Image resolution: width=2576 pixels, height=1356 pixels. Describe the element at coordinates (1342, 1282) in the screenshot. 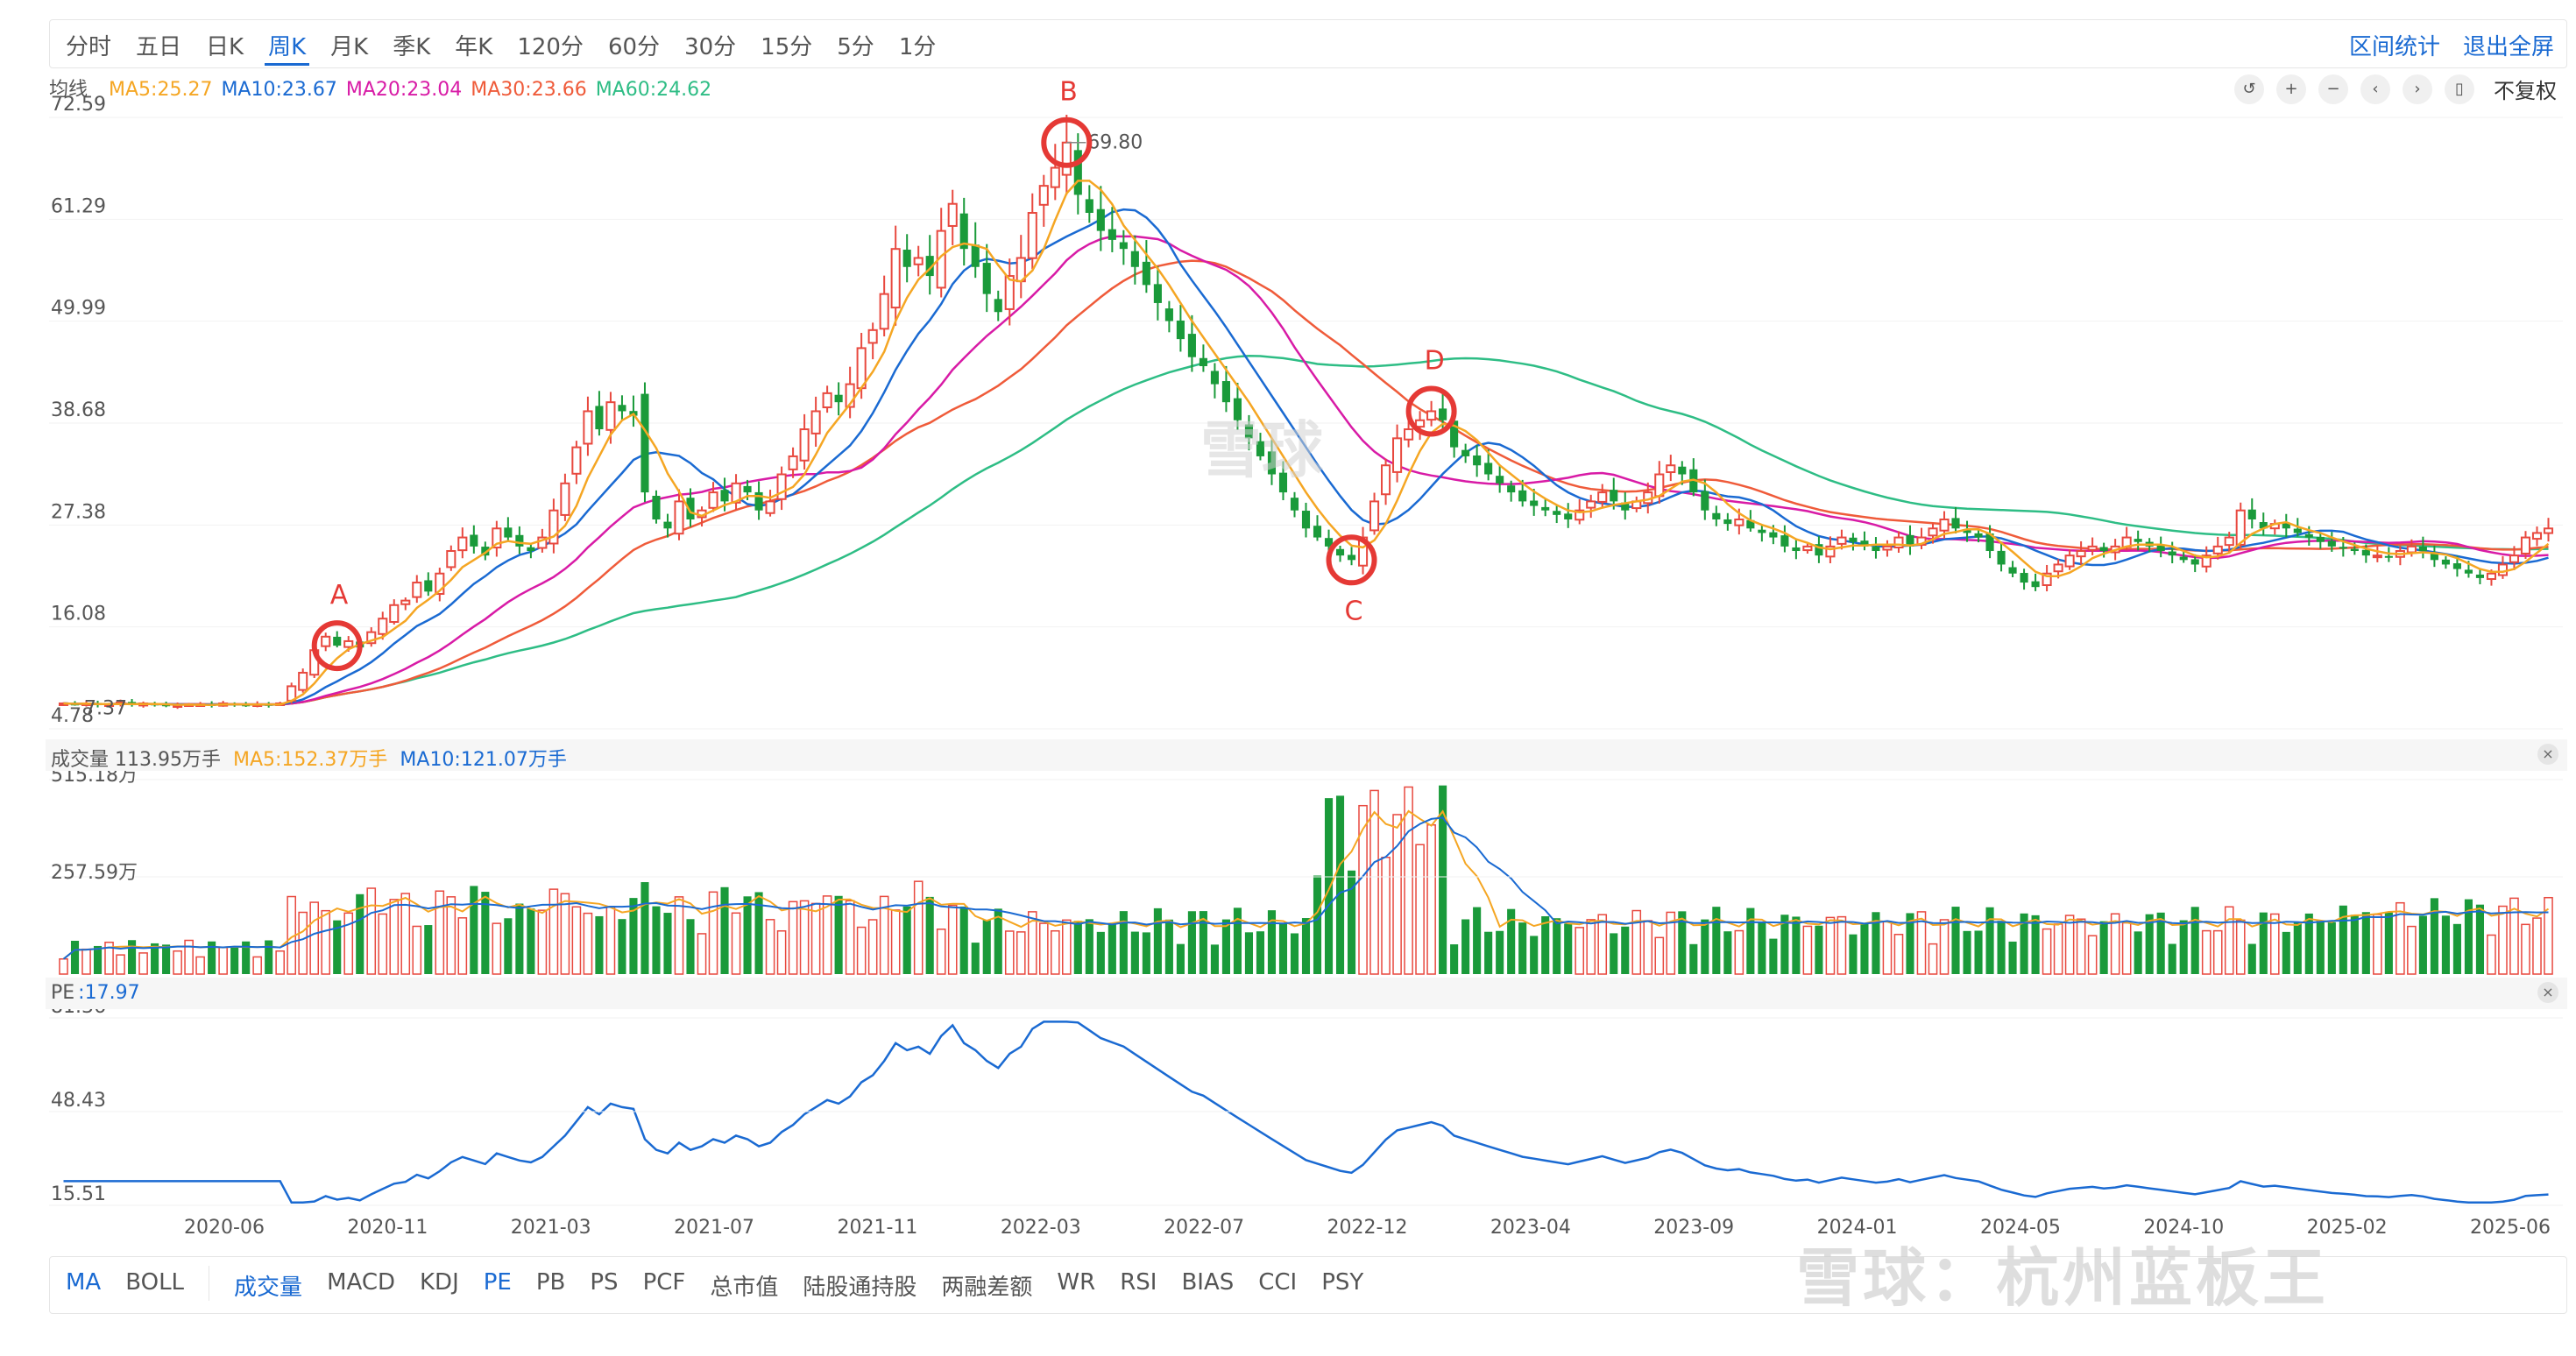

I see `indicator-16: PSY` at that location.